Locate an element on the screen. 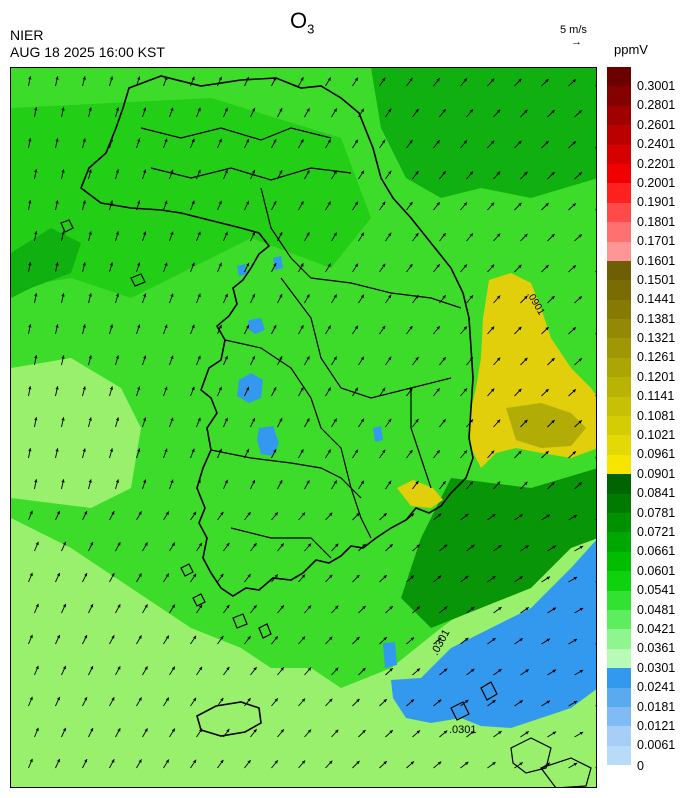 The height and width of the screenshot is (798, 692). low-ozone-patch is located at coordinates (390, 655).